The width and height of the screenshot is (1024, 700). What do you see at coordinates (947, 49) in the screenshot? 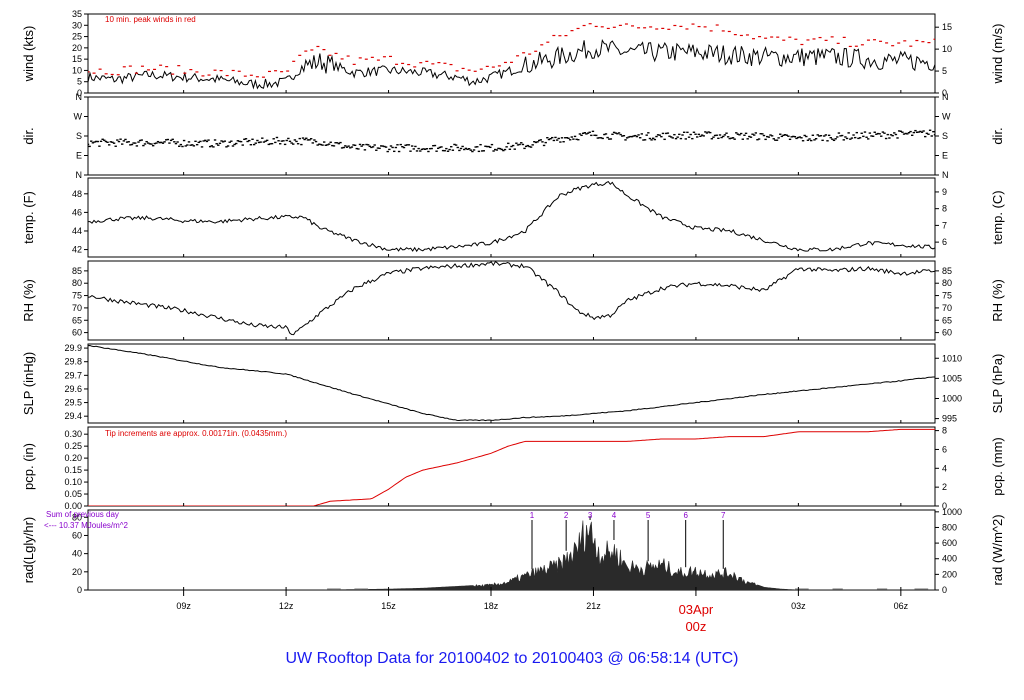
I see `right-tick-label: 10` at bounding box center [947, 49].